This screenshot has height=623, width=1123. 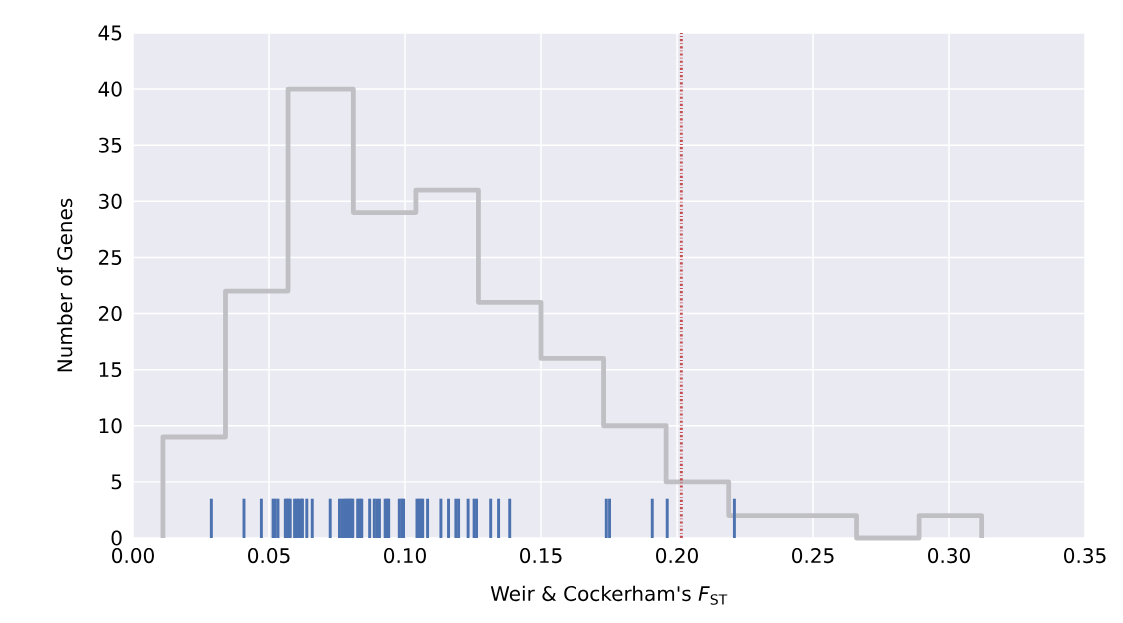 What do you see at coordinates (813, 556) in the screenshot?
I see `x-tick-label: 0.25` at bounding box center [813, 556].